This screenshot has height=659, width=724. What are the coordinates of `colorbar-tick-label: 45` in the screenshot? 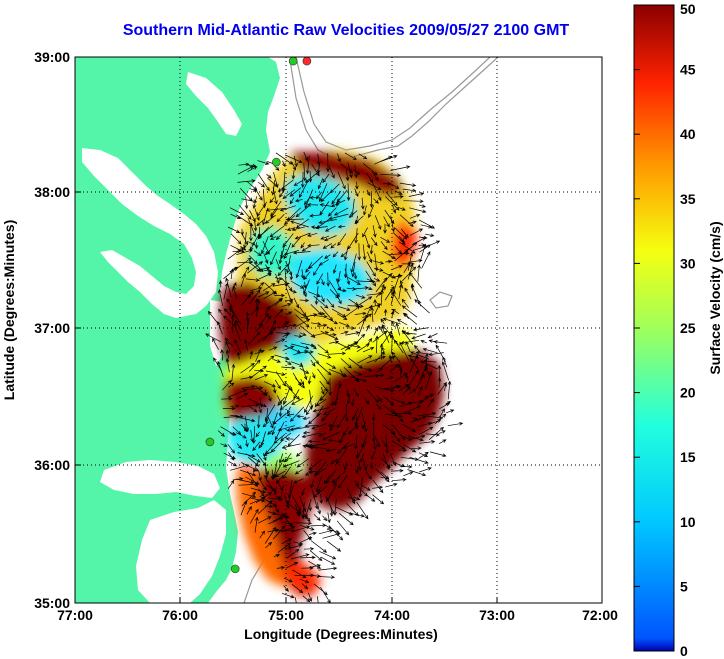 It's located at (688, 70).